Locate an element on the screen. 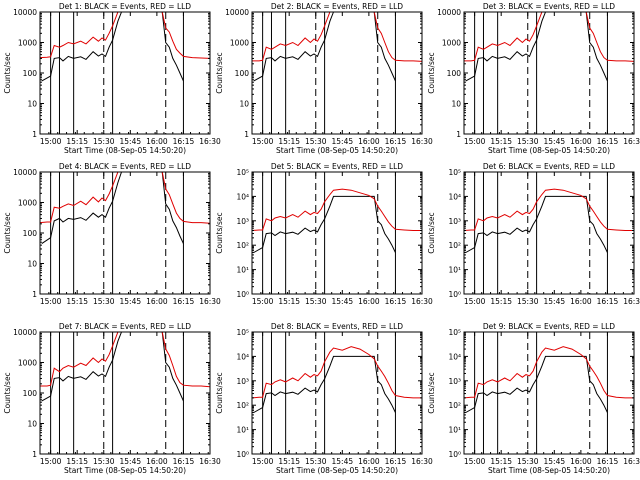 The width and height of the screenshot is (640, 480). y-tick-label: 10⁰ is located at coordinates (242, 294).